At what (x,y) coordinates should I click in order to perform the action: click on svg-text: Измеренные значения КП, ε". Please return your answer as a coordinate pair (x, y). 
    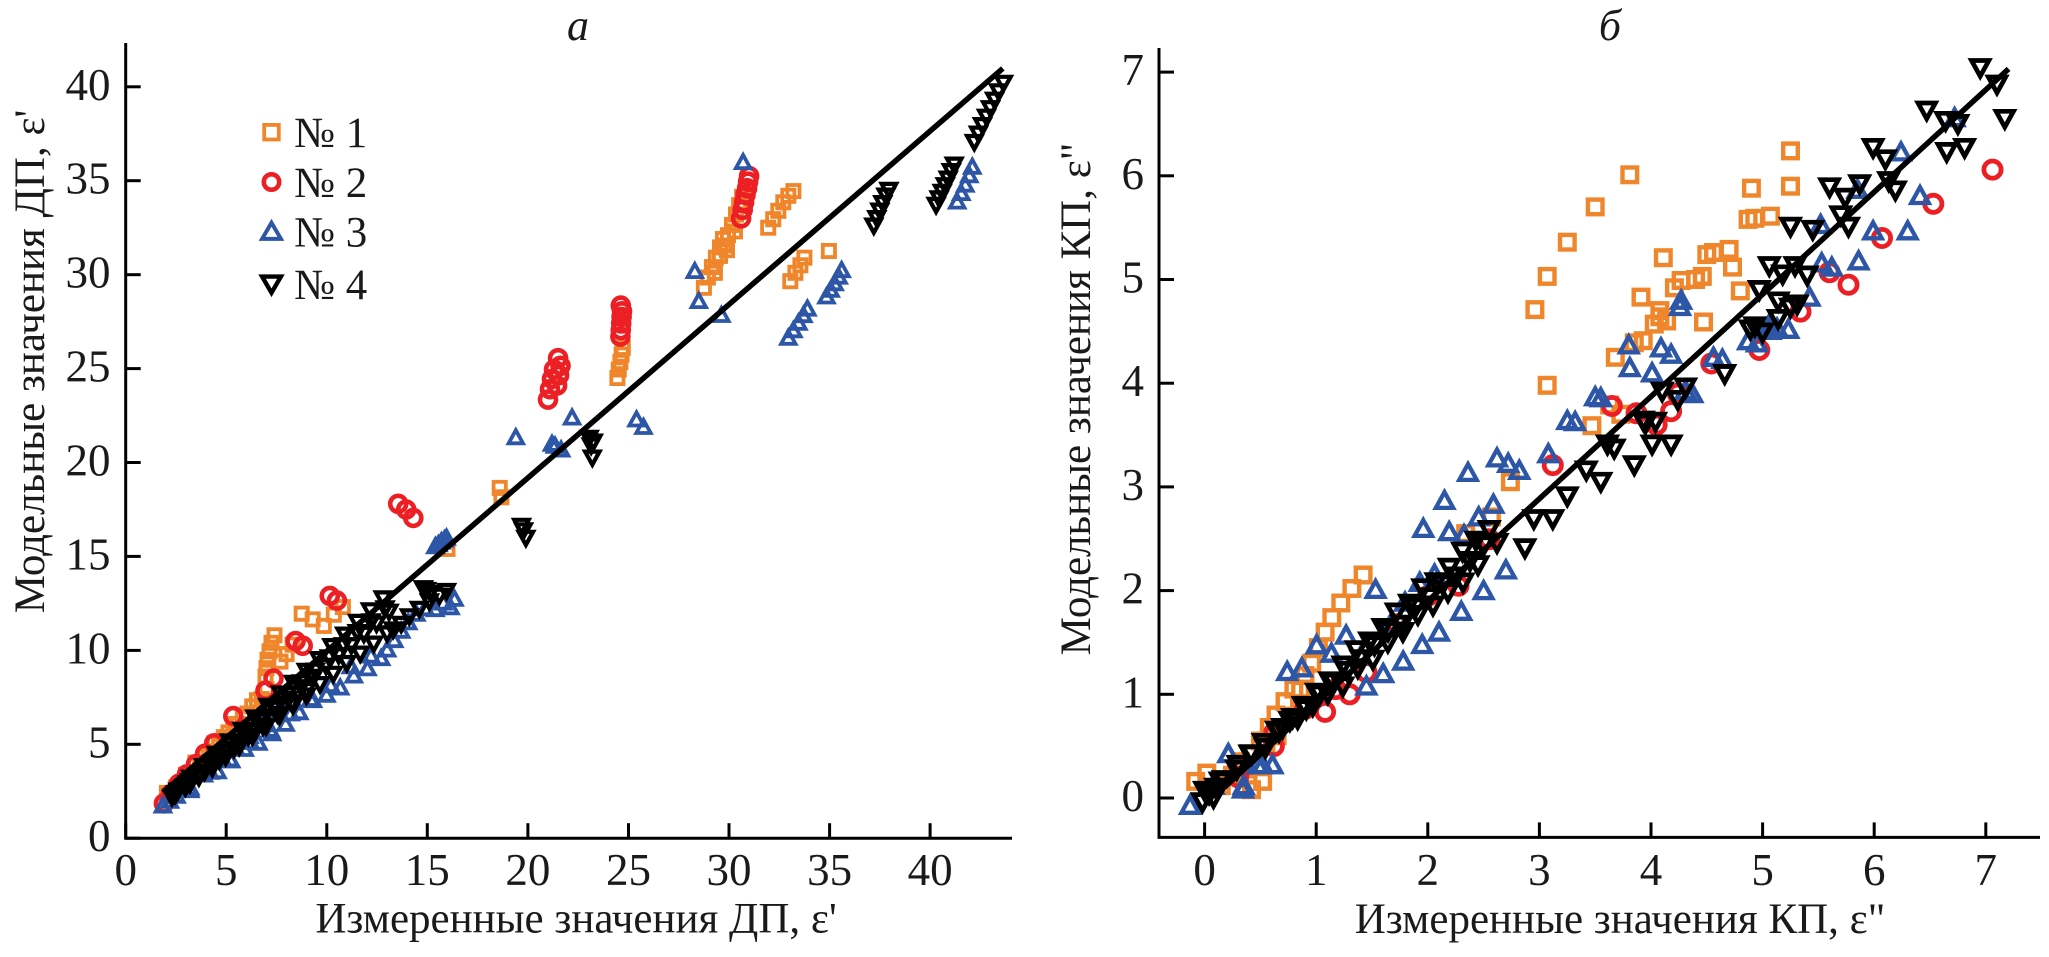
    Looking at the image, I should click on (1620, 919).